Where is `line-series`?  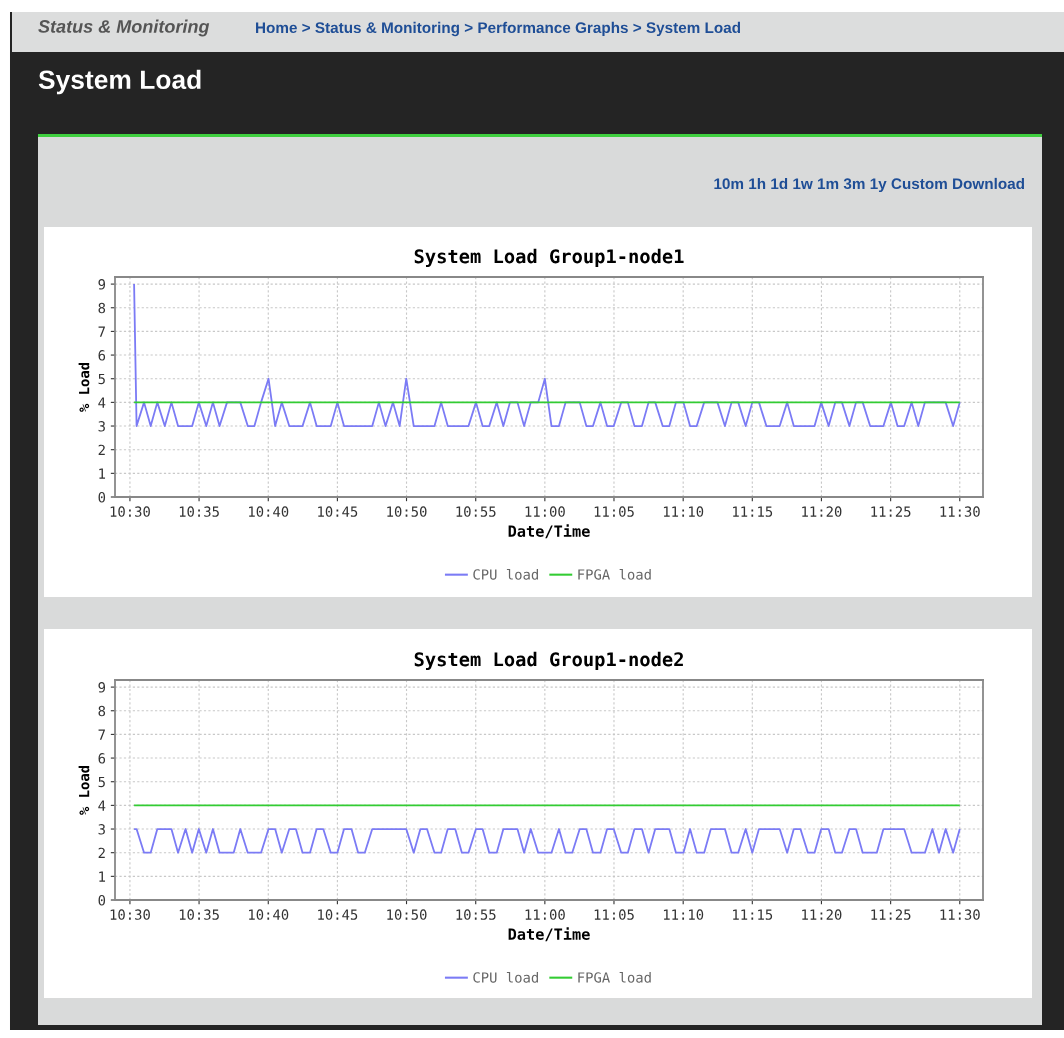
line-series is located at coordinates (547, 355).